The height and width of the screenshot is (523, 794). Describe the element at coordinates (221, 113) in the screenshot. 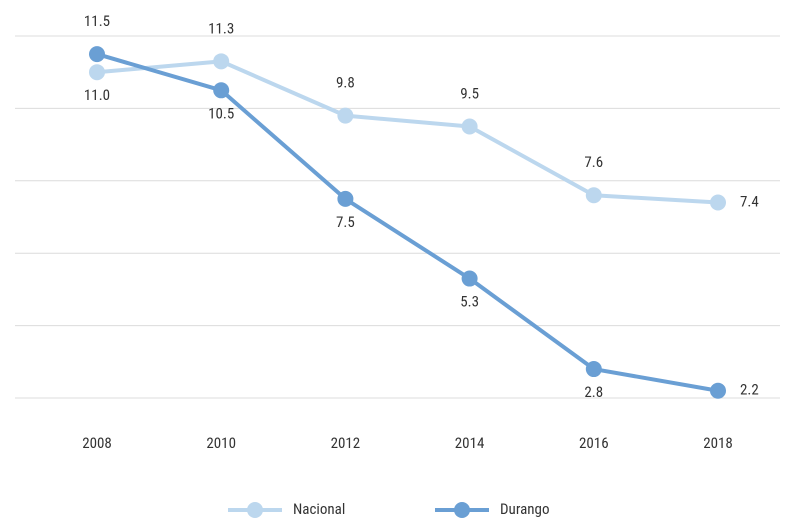

I see `data-label: 10.5` at that location.